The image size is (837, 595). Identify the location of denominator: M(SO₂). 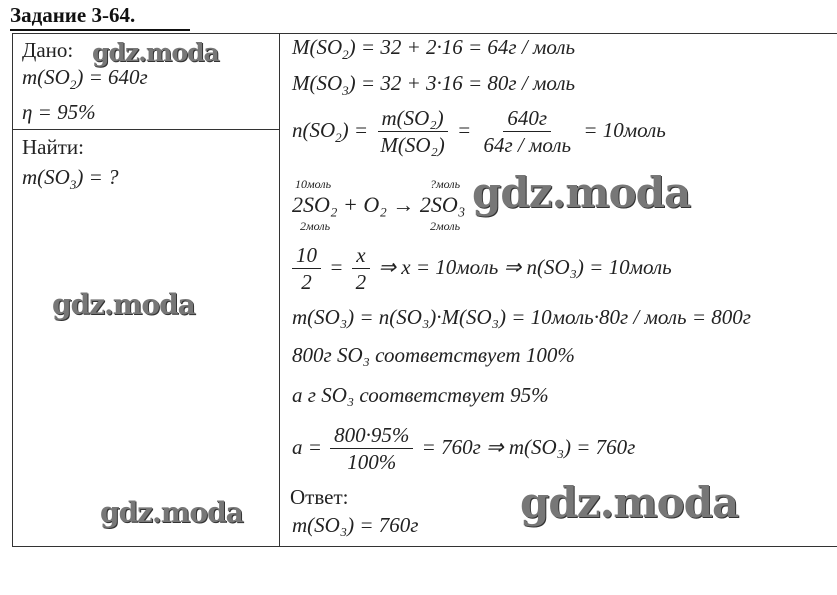
(412, 145).